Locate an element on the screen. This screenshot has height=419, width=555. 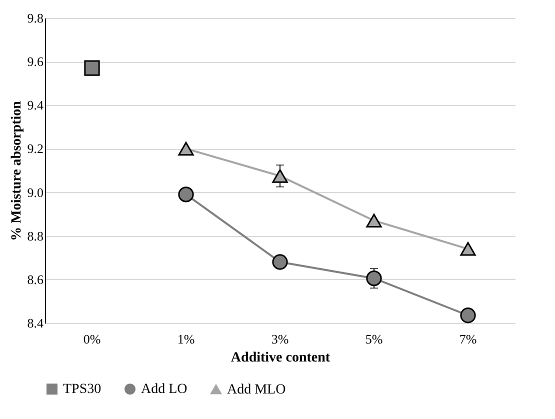
y-tick-label: 9.6 is located at coordinates (35, 62).